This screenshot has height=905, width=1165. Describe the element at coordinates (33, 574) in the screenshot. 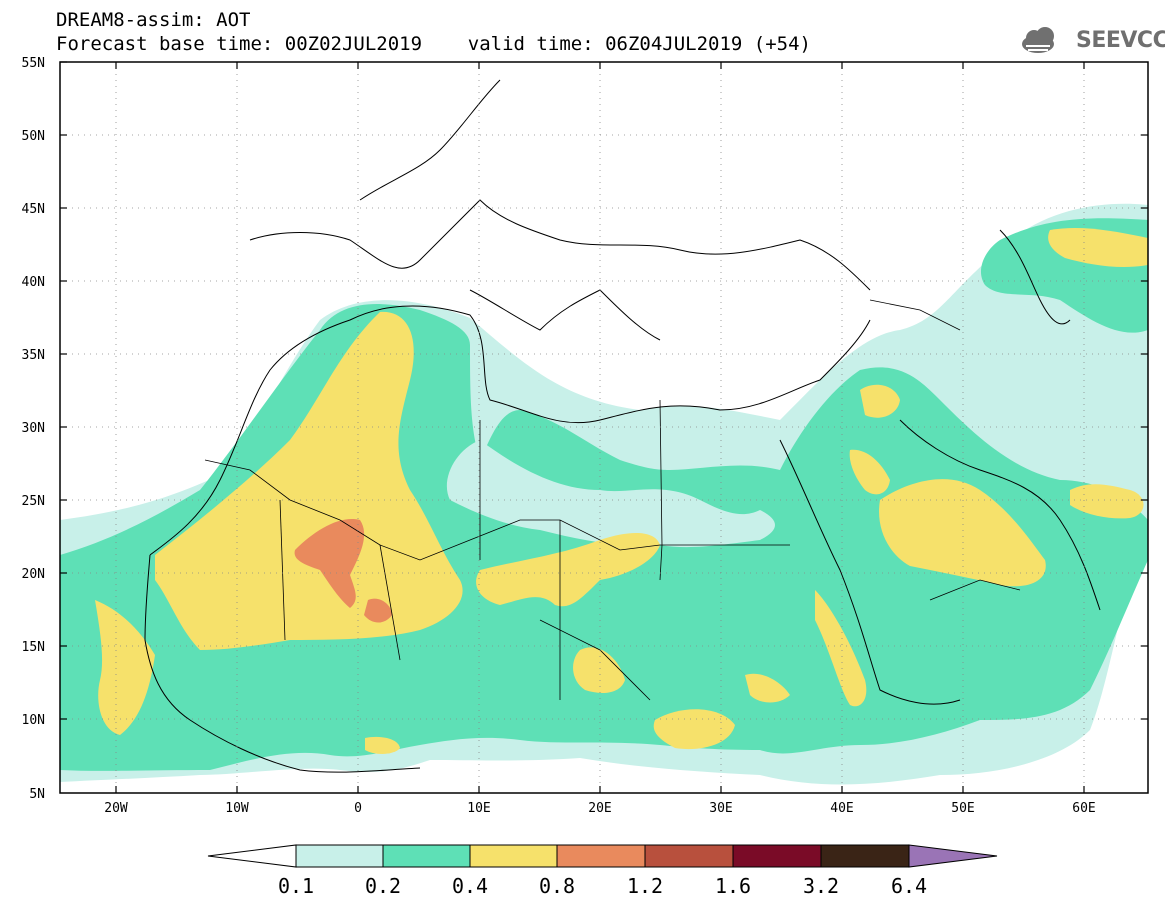

I see `lat-label: 20N` at that location.